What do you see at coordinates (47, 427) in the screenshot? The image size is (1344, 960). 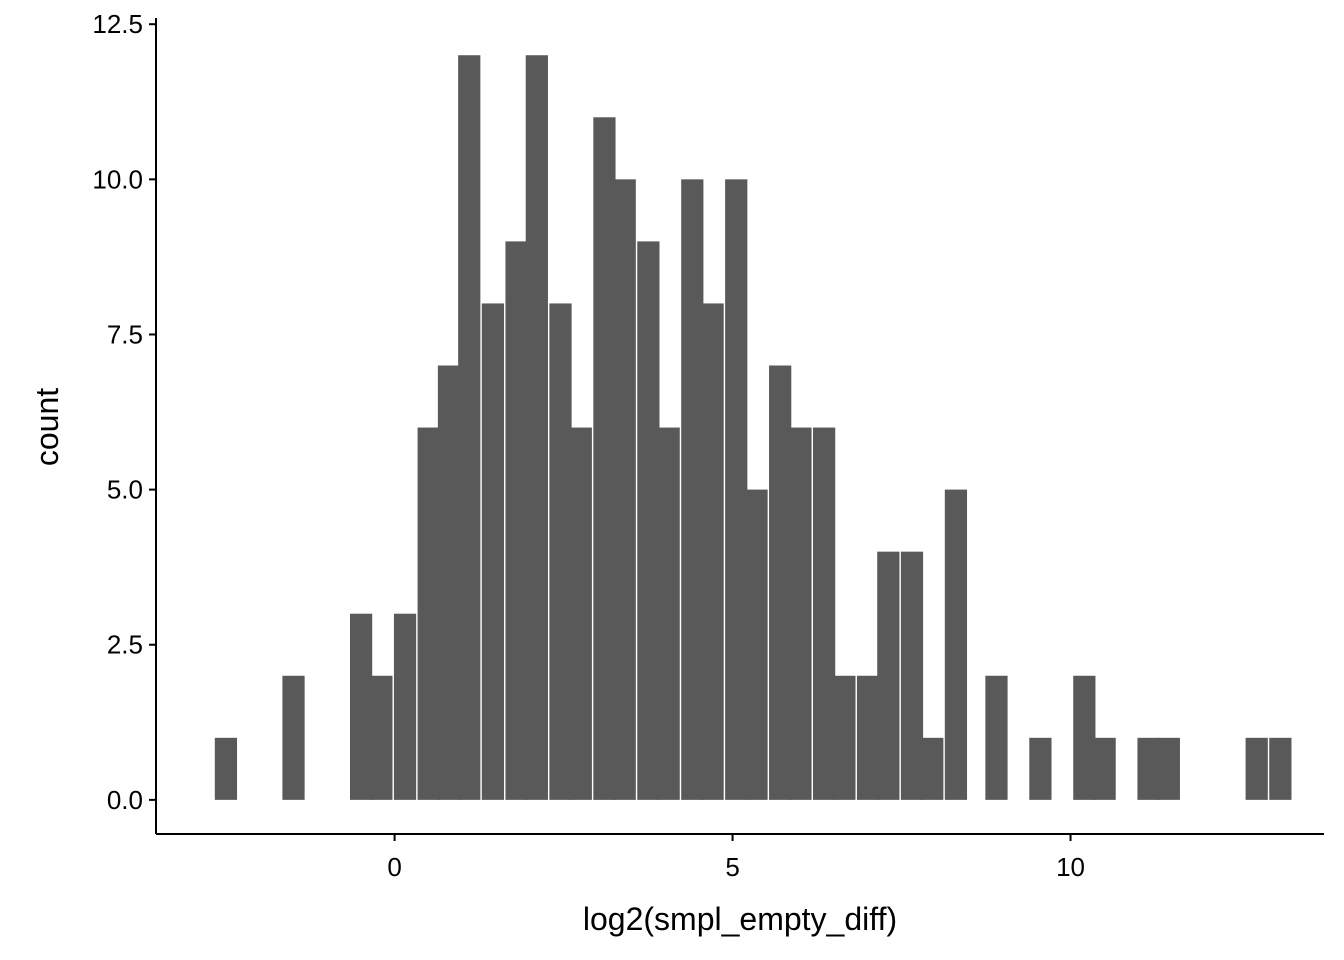 I see `y-axis-title: count` at bounding box center [47, 427].